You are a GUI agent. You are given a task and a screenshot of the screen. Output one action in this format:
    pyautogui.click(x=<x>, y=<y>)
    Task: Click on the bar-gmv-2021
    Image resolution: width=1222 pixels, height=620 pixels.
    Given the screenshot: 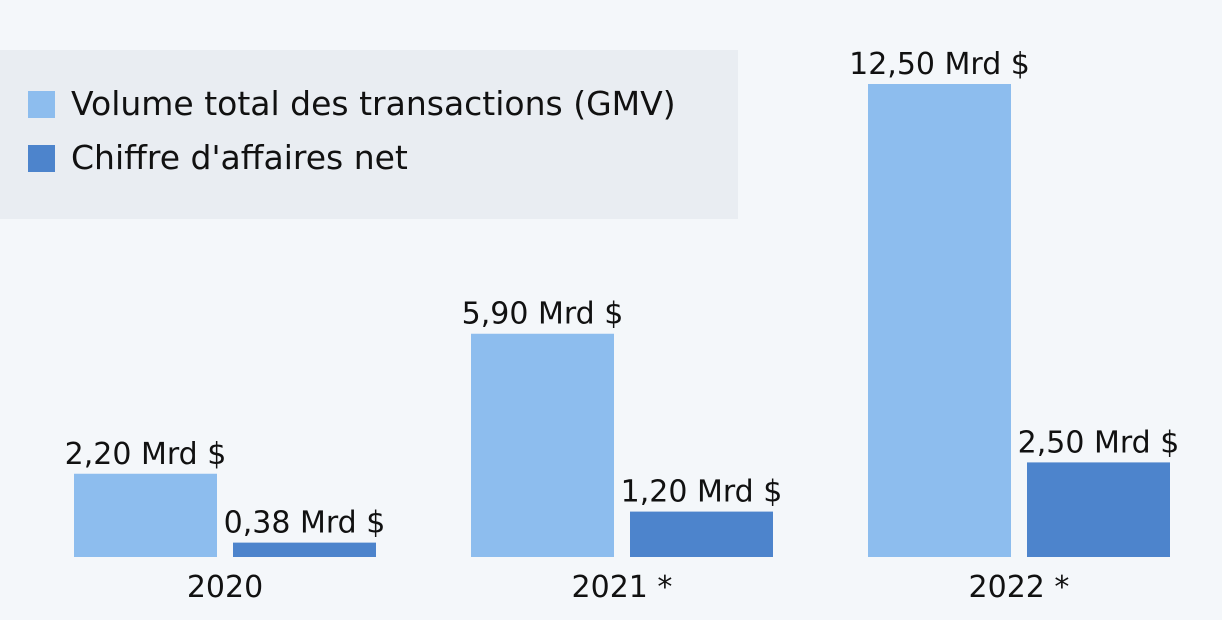 What is the action you would take?
    pyautogui.click(x=542, y=445)
    